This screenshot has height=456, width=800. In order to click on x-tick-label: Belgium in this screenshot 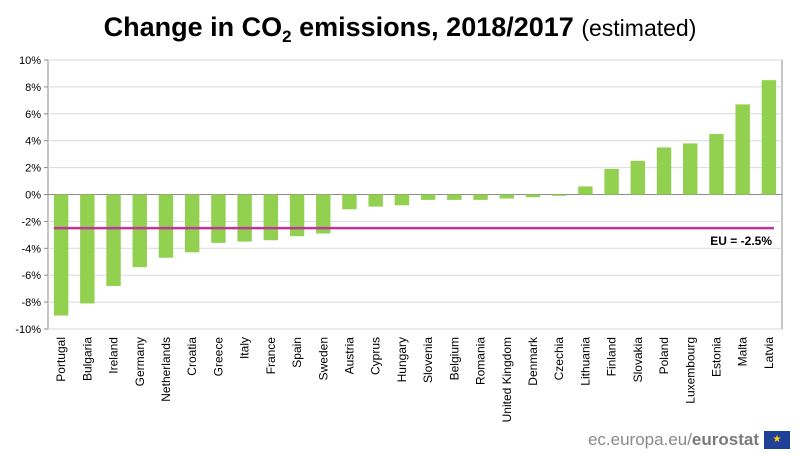, I will do `click(454, 358)`.